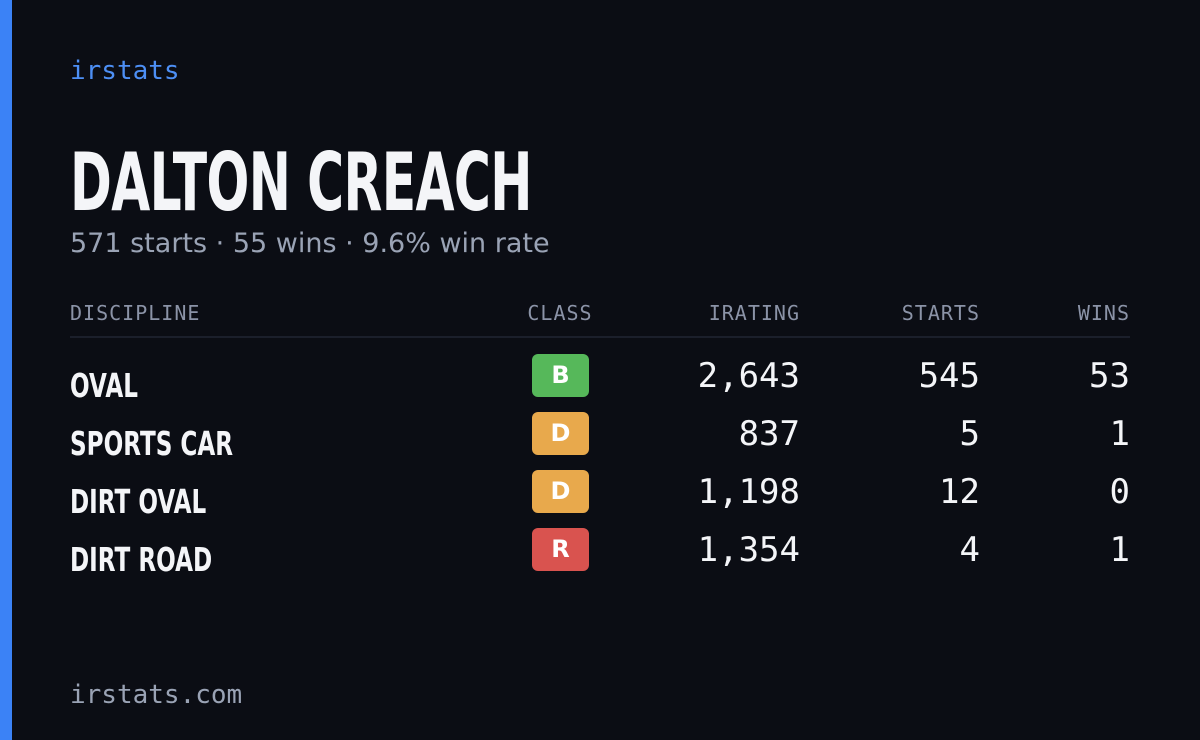  Describe the element at coordinates (949, 376) in the screenshot. I see `starts: 545` at that location.